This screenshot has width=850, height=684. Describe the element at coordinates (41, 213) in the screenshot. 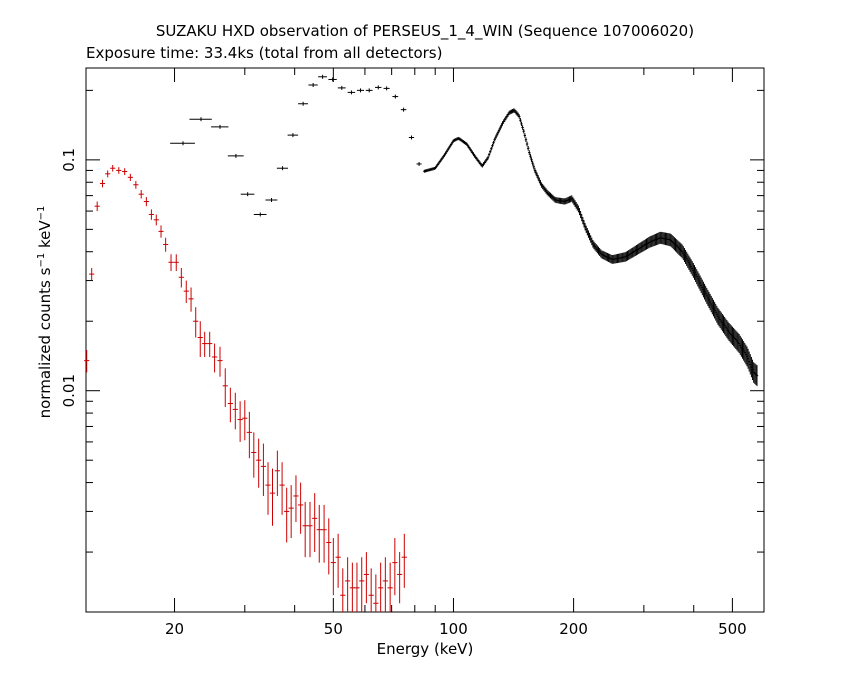

I see `y-axis-label-exp2: −1` at that location.